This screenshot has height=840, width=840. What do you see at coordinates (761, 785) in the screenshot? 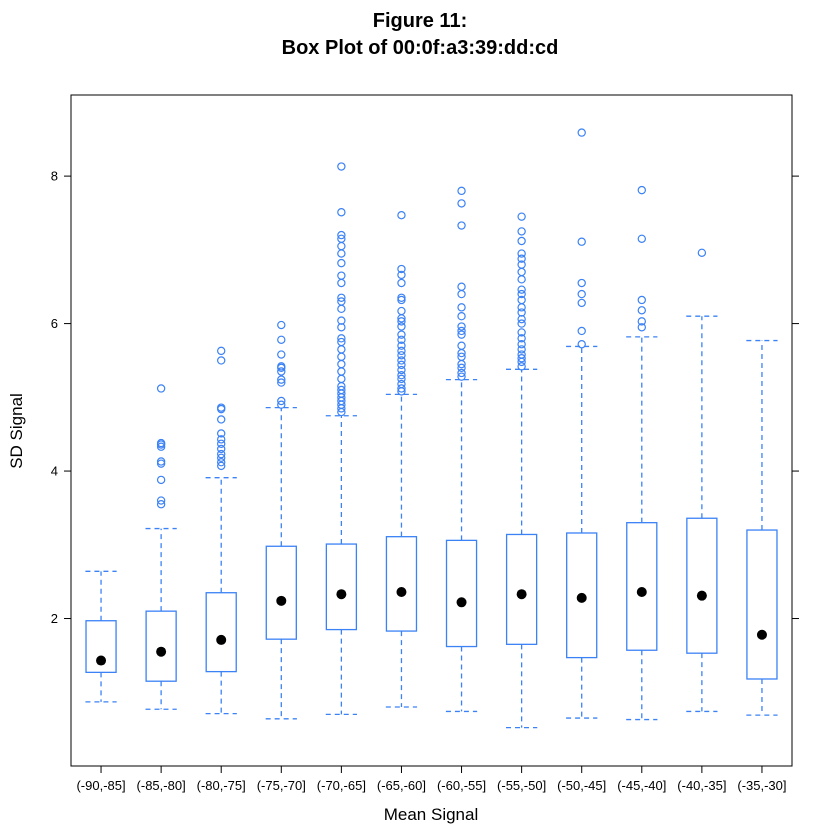
I see `x-tick-label: (-35,-30]` at bounding box center [761, 785].